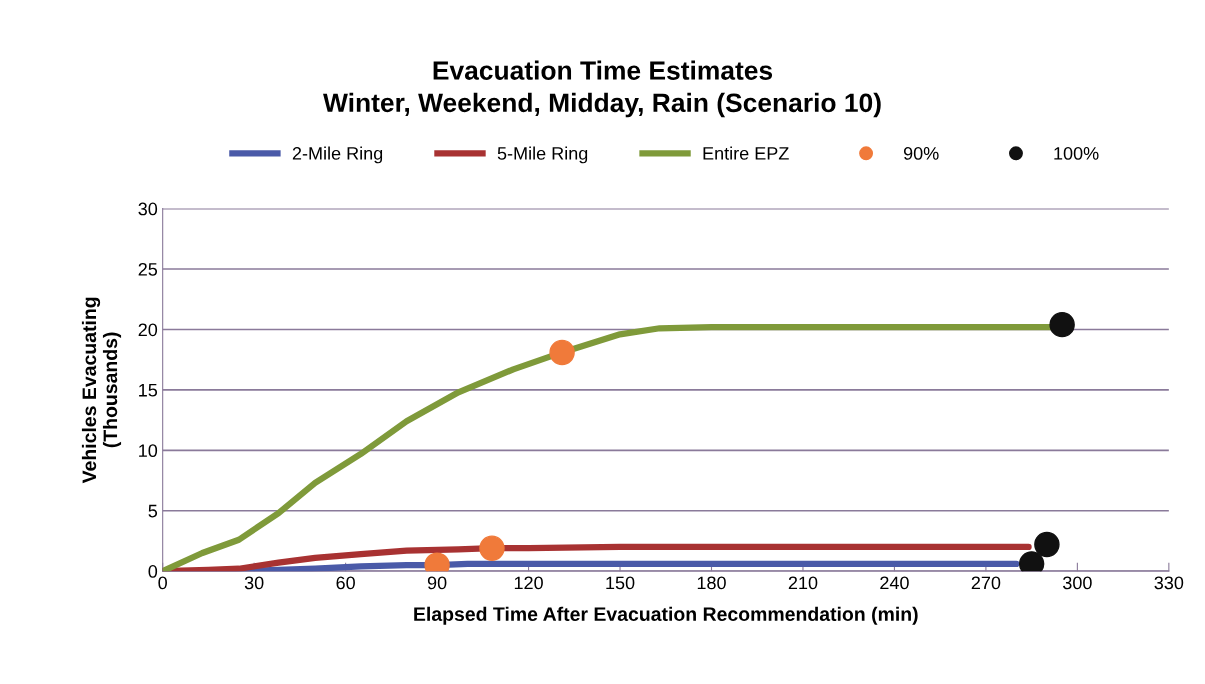  Describe the element at coordinates (921, 153) in the screenshot. I see `legend-label: 90%` at that location.